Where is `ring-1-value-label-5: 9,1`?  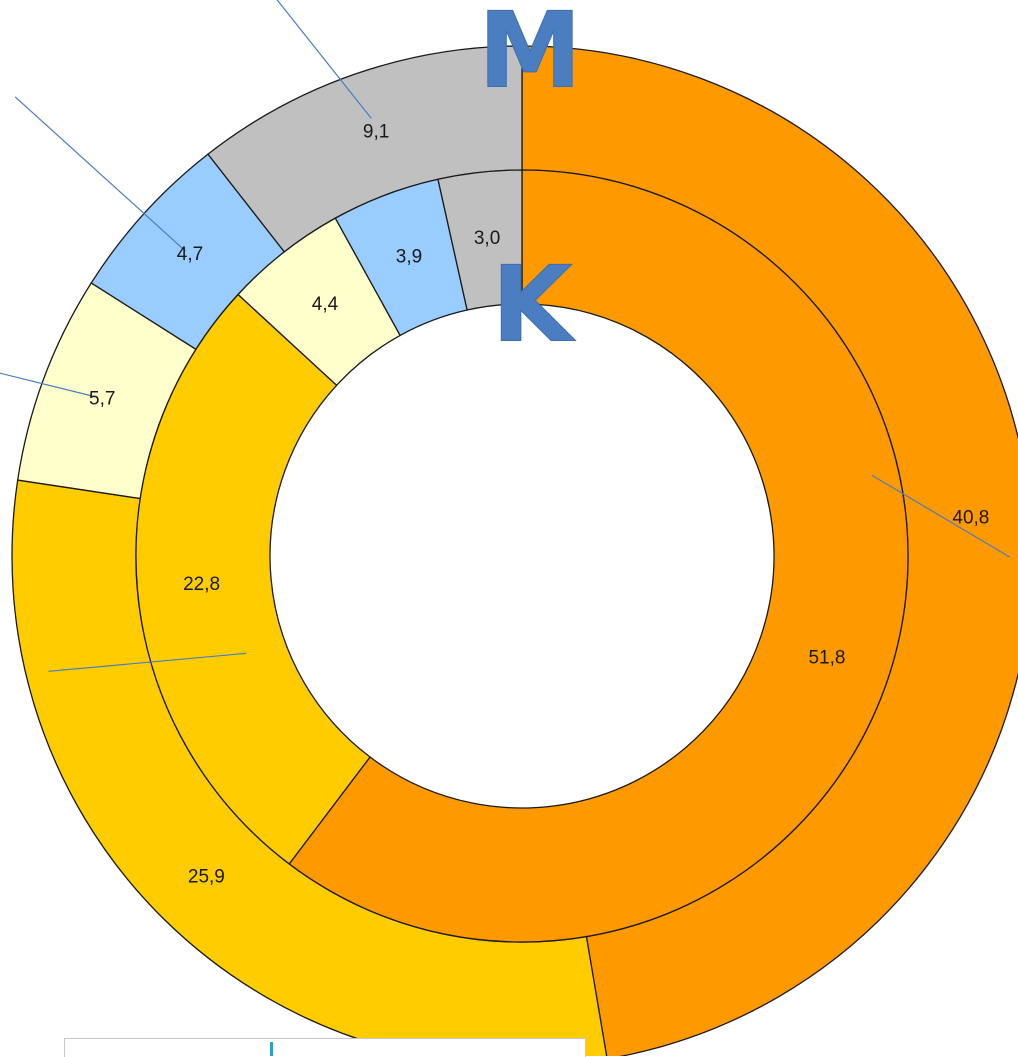 ring-1-value-label-5: 9,1 is located at coordinates (376, 131).